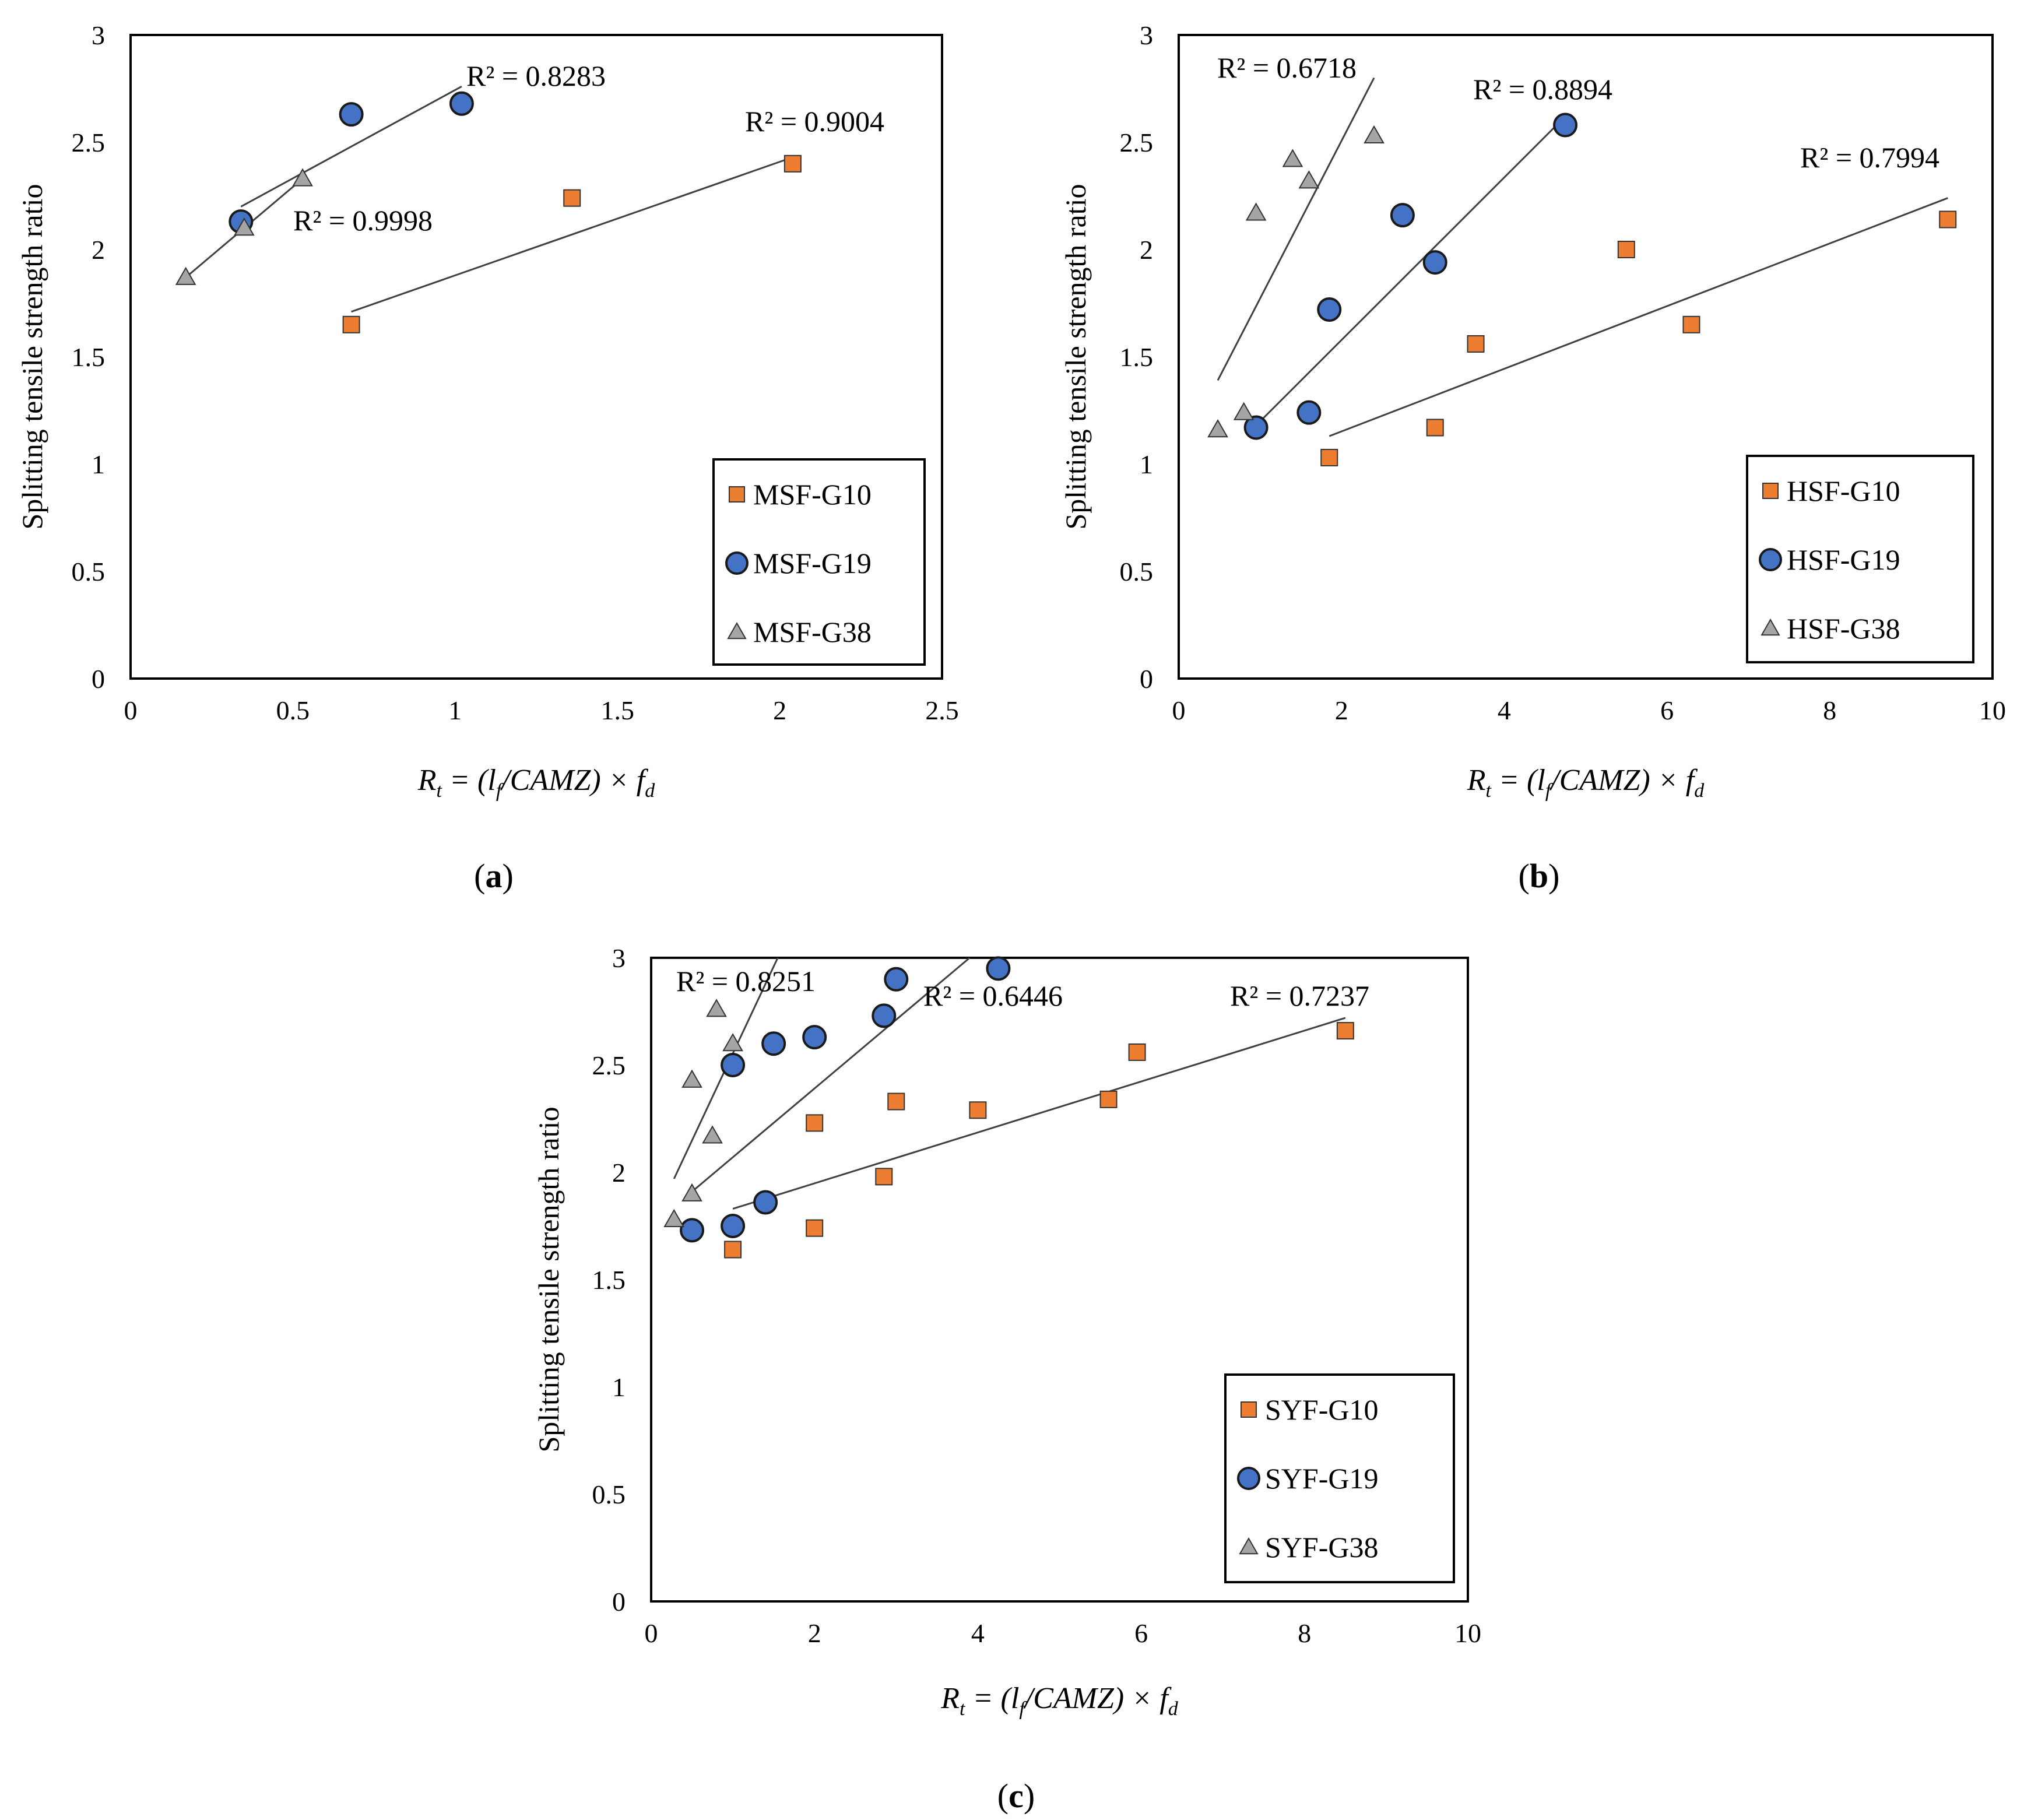 This screenshot has height=1820, width=2024. Describe the element at coordinates (1249, 1409) in the screenshot. I see `legend-marker-syf-g10` at that location.